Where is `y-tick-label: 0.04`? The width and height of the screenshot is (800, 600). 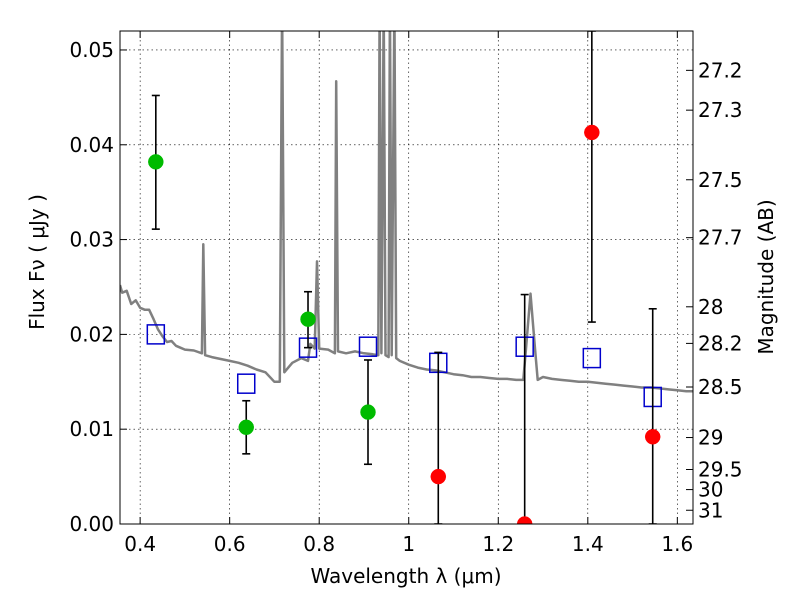 y-tick-label: 0.04 is located at coordinates (91, 145).